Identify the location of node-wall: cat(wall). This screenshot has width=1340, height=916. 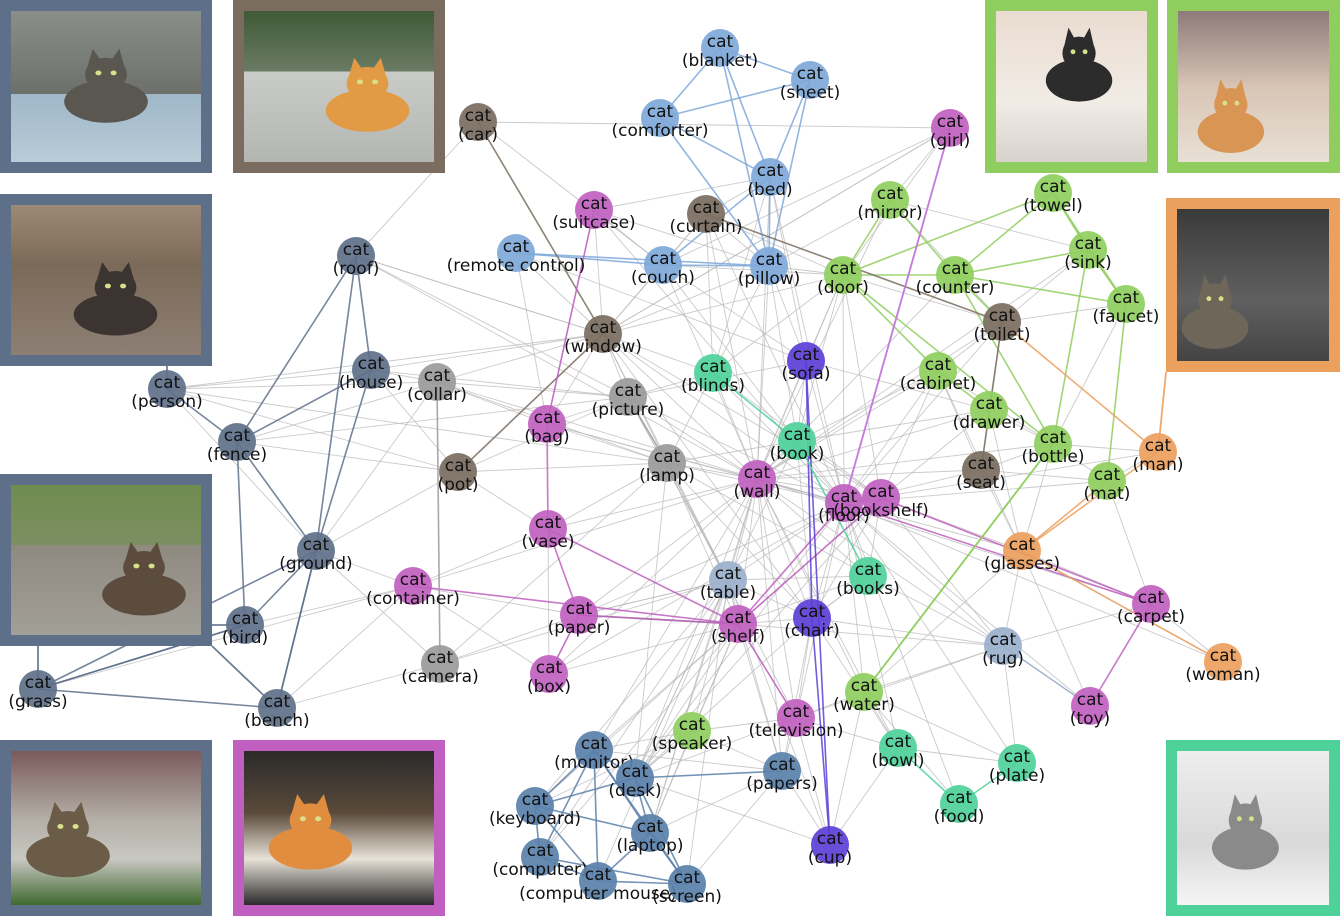
(757, 481).